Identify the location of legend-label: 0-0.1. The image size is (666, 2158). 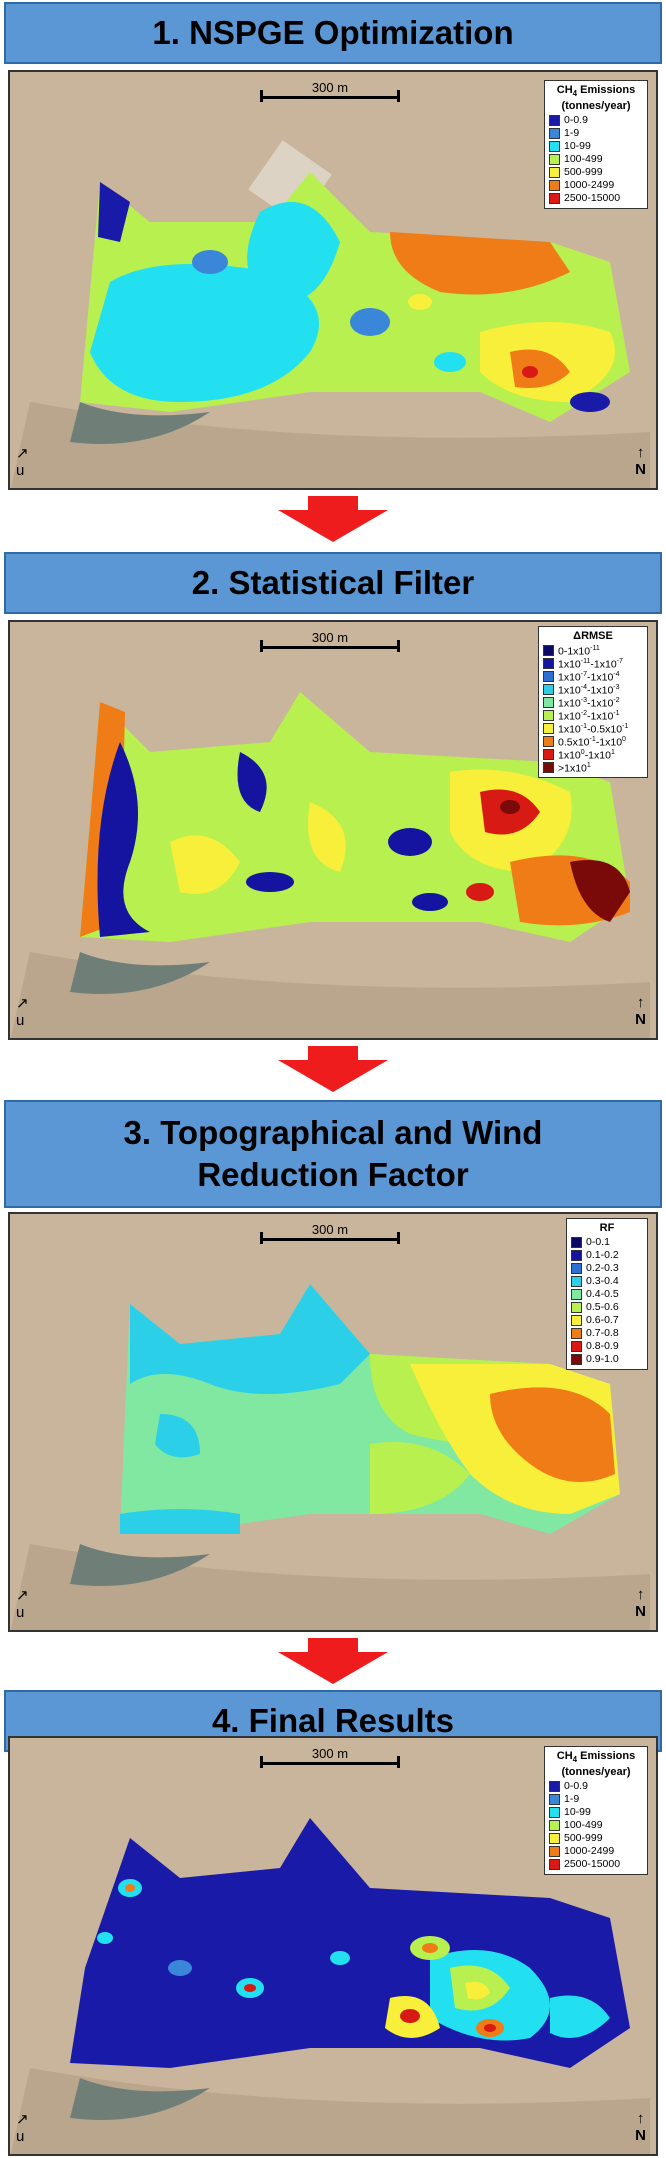
(598, 1242).